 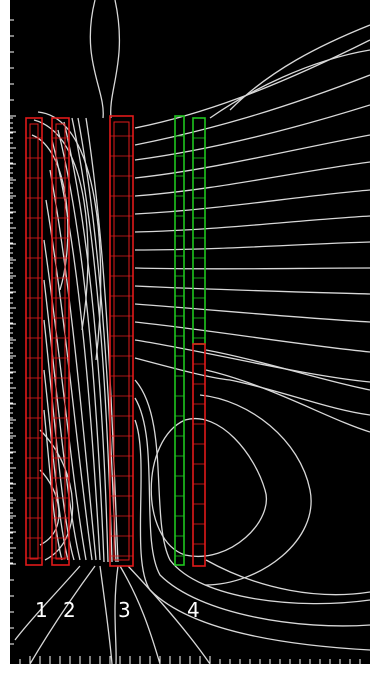 I want to click on coil-label-2: 2, so click(x=69, y=610).